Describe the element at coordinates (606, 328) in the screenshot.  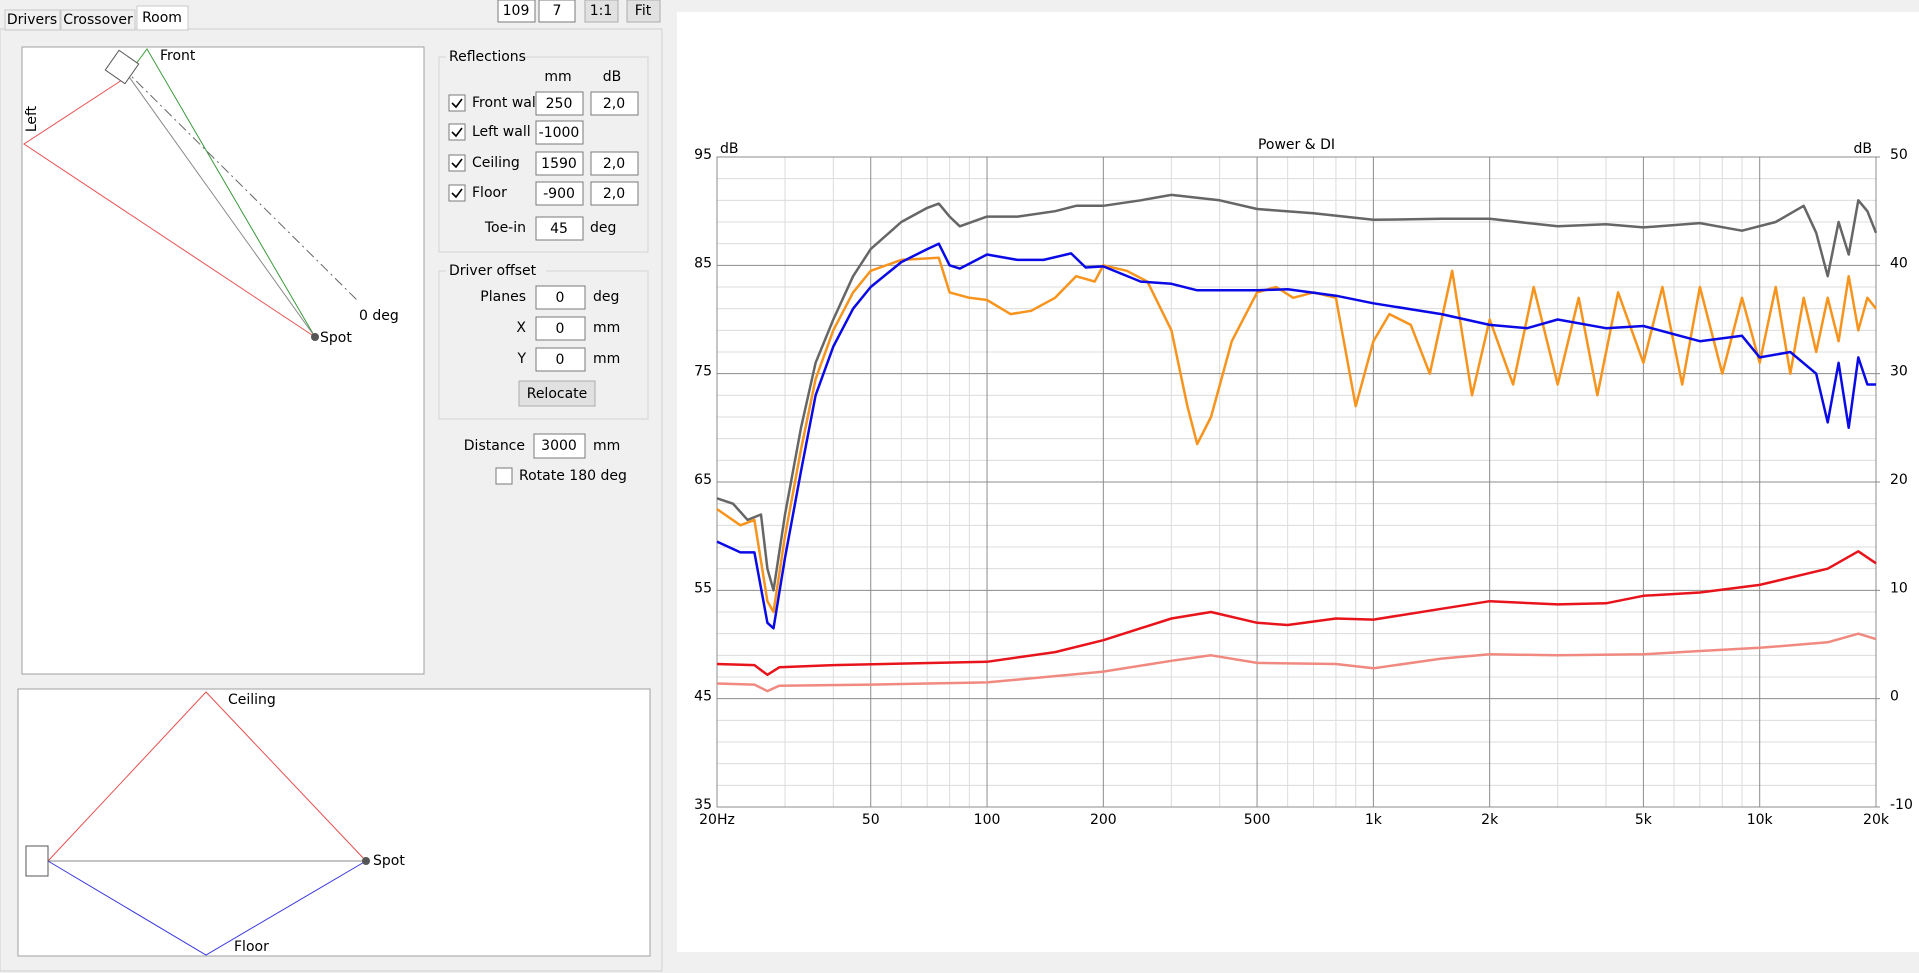
I see `unit: mm` at that location.